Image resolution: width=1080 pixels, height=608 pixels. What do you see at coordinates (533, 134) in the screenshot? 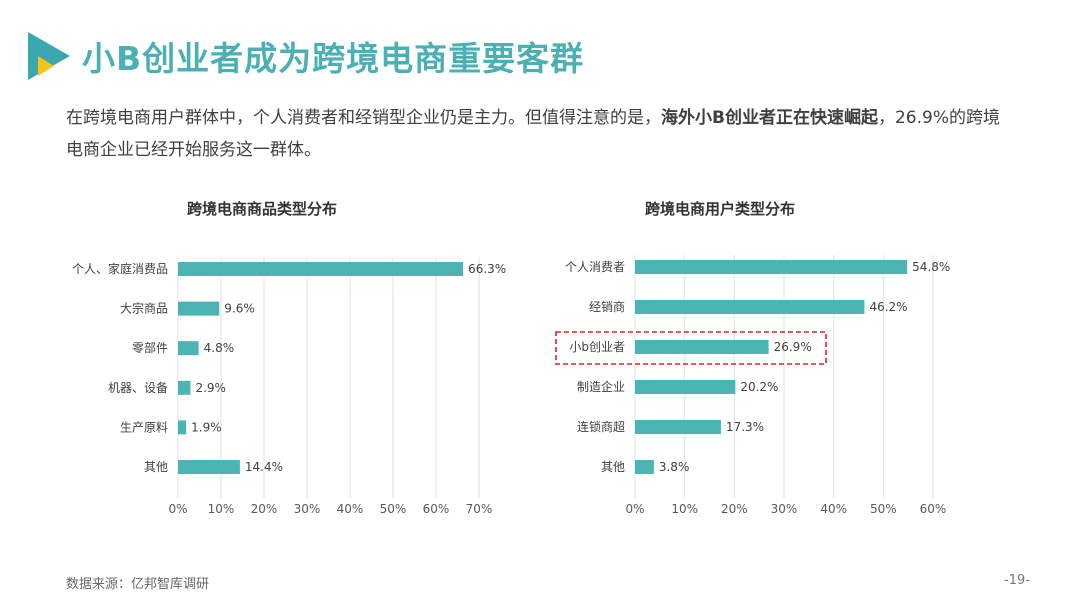
I see `description-part2: ，26.9%的跨境电商企业已经开始服务这一群体。` at bounding box center [533, 134].